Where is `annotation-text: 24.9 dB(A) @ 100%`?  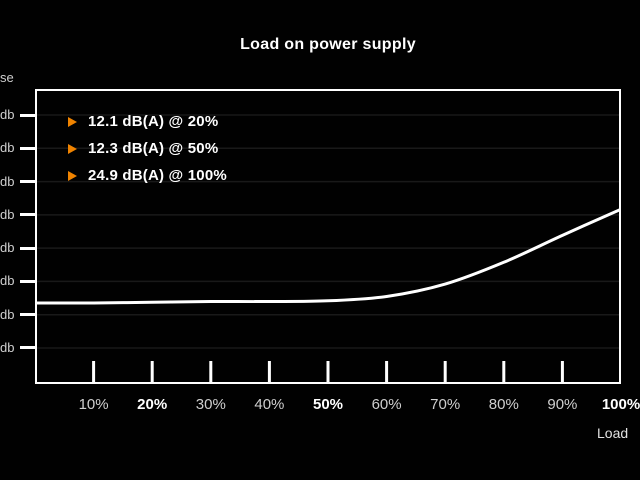 annotation-text: 24.9 dB(A) @ 100% is located at coordinates (157, 175).